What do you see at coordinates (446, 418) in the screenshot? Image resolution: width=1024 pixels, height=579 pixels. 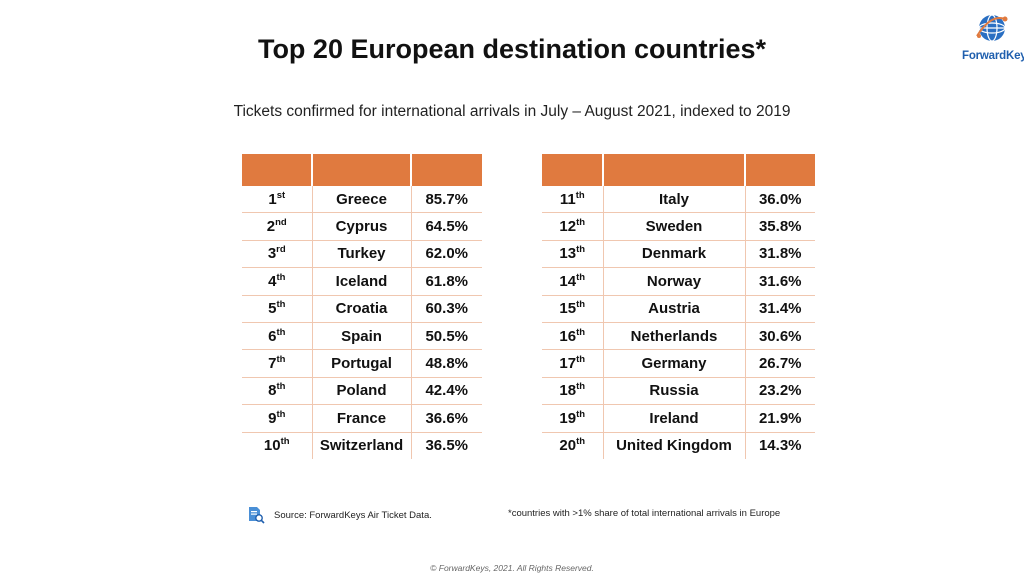 I see `share-cell: 36.6%` at bounding box center [446, 418].